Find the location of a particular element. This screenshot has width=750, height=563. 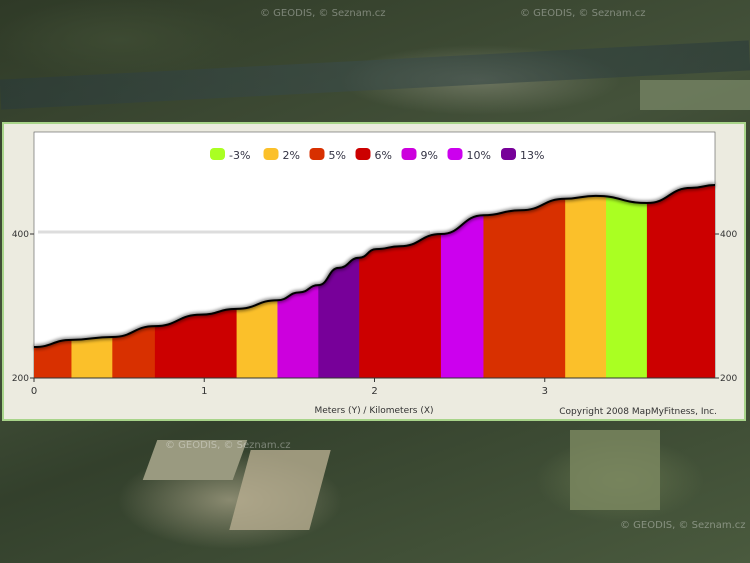

y-tick-label: 400 is located at coordinates (20, 235).